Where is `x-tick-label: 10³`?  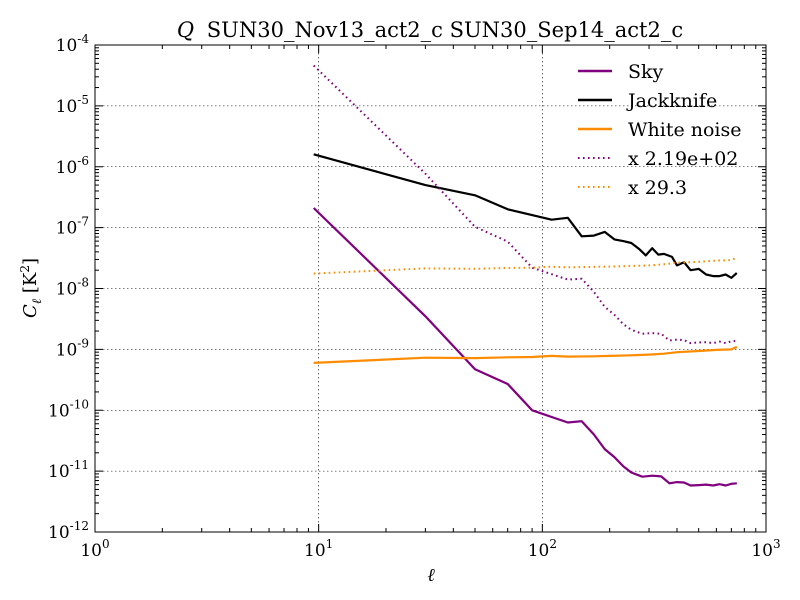
x-tick-label: 10³ is located at coordinates (765, 549).